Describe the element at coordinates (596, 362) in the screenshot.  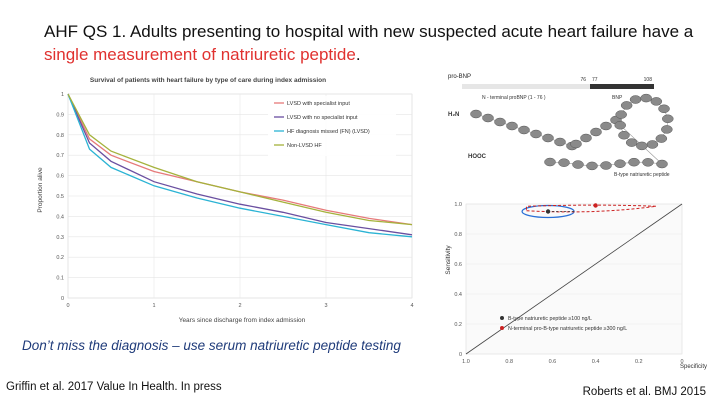
I see `roc-x-tick: 0.4` at that location.